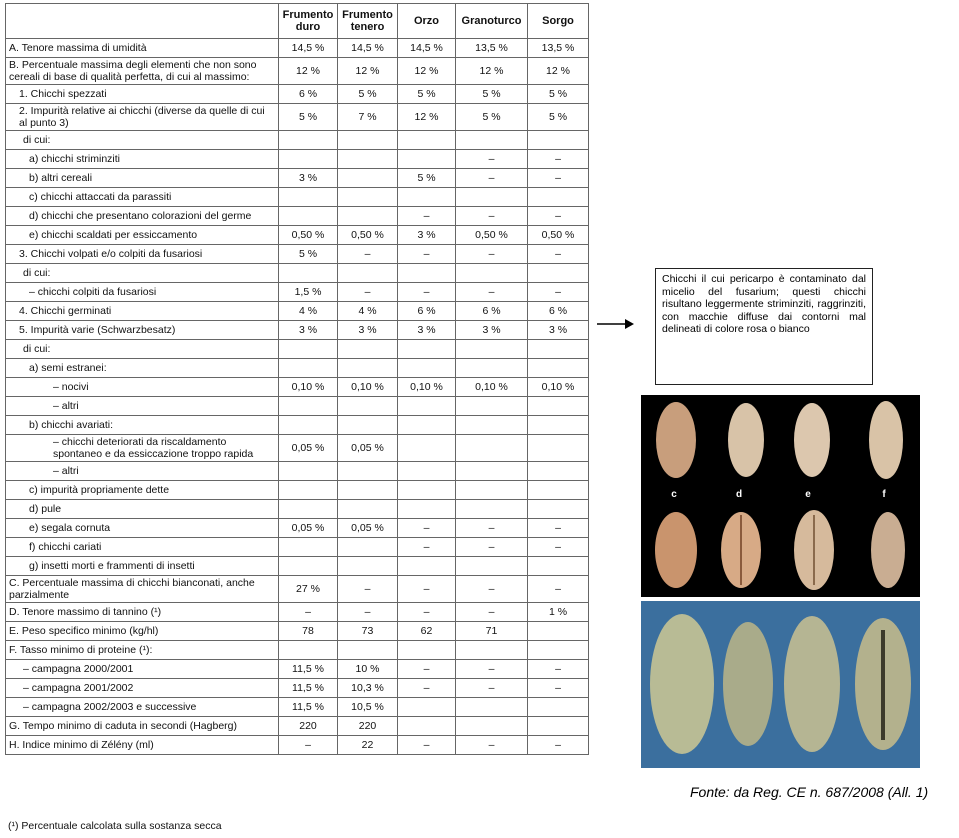 The image size is (959, 838). Describe the element at coordinates (558, 330) in the screenshot. I see `cell: 3 %` at that location.